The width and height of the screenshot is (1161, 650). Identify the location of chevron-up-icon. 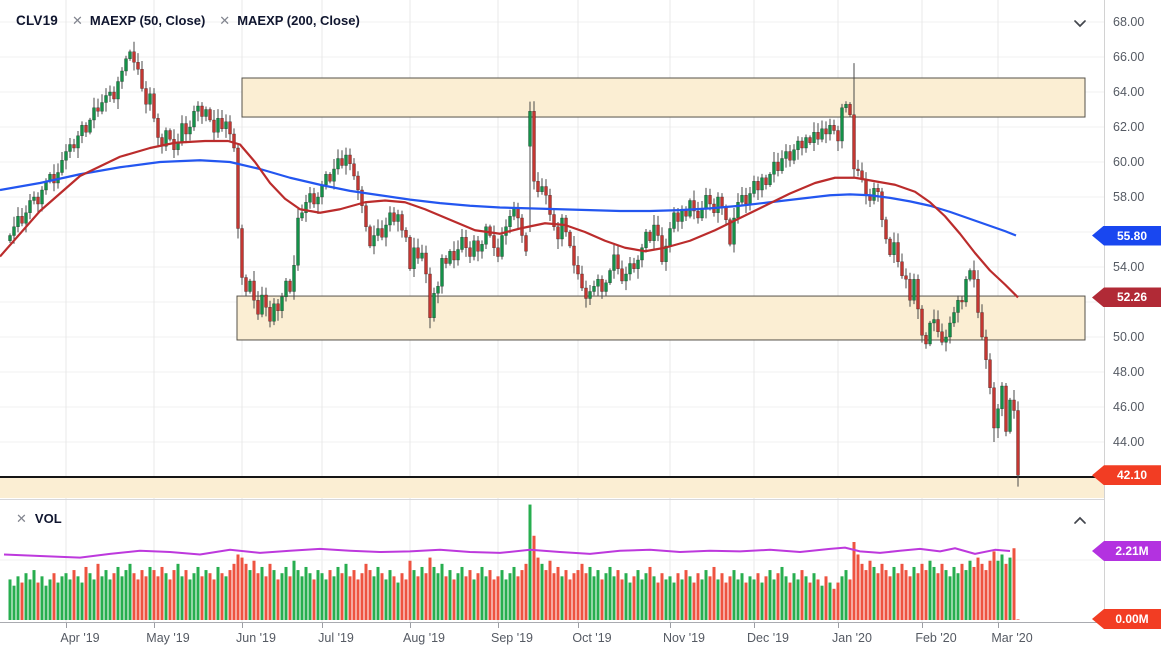
(1080, 520).